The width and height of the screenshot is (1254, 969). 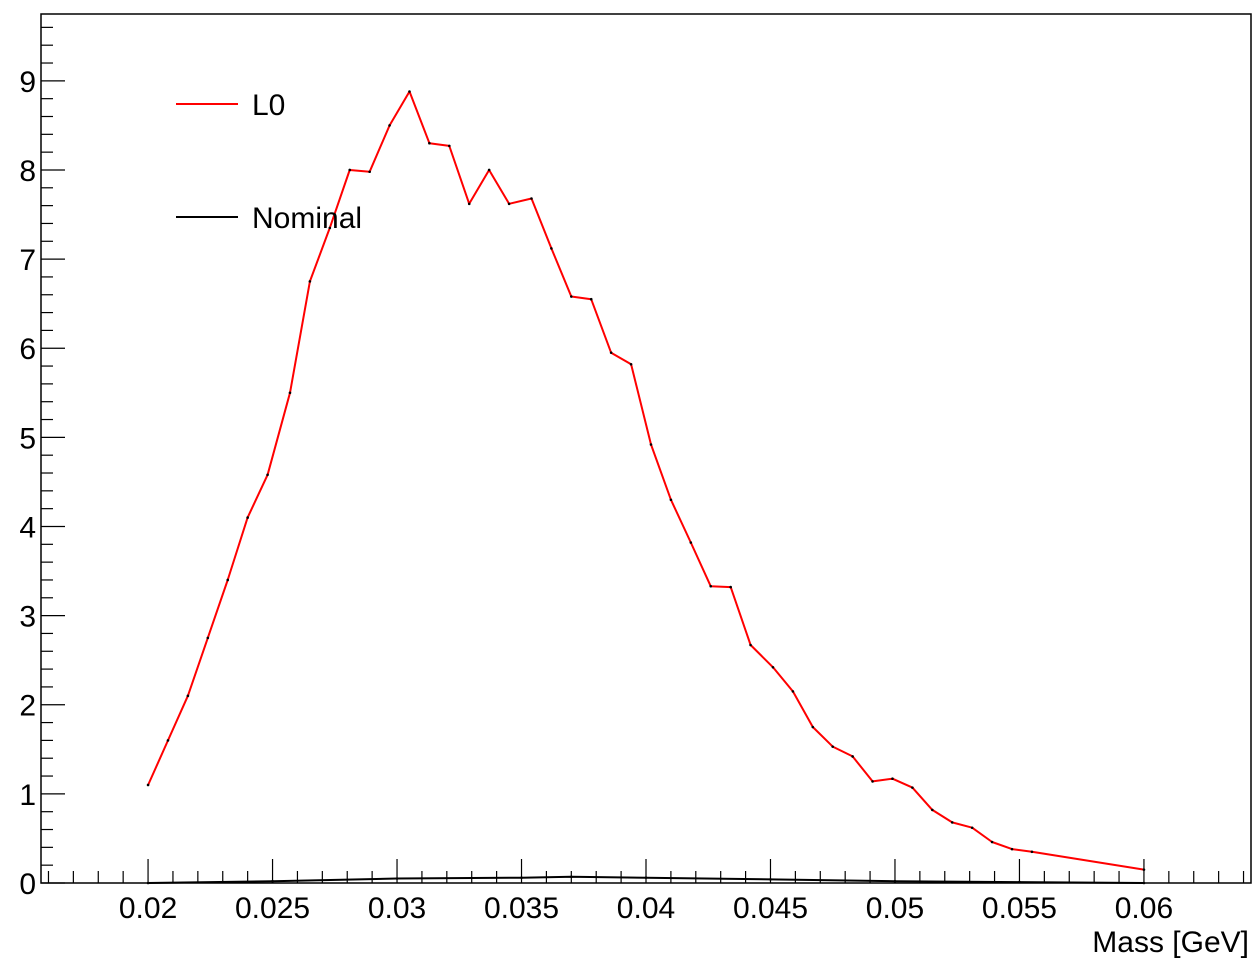 What do you see at coordinates (269, 162) in the screenshot?
I see `legend: L0 Nominal` at bounding box center [269, 162].